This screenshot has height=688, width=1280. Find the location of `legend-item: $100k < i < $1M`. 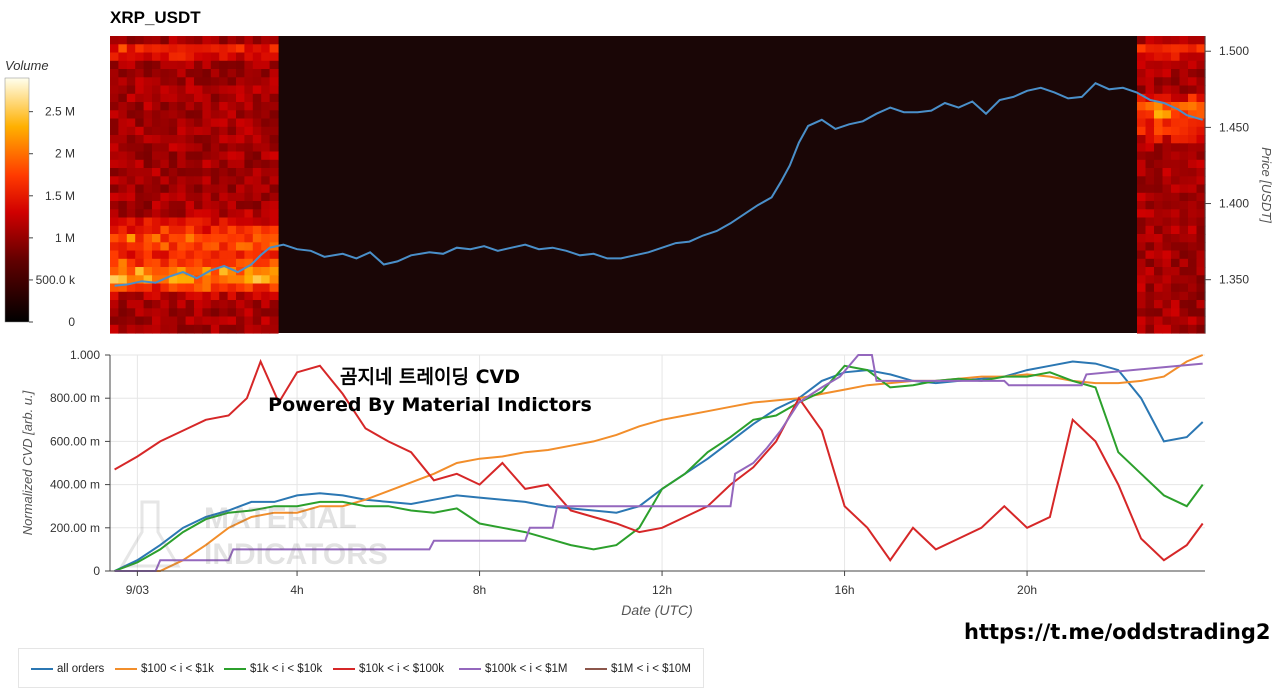

legend-item: $100k < i < $1M is located at coordinates (513, 669).